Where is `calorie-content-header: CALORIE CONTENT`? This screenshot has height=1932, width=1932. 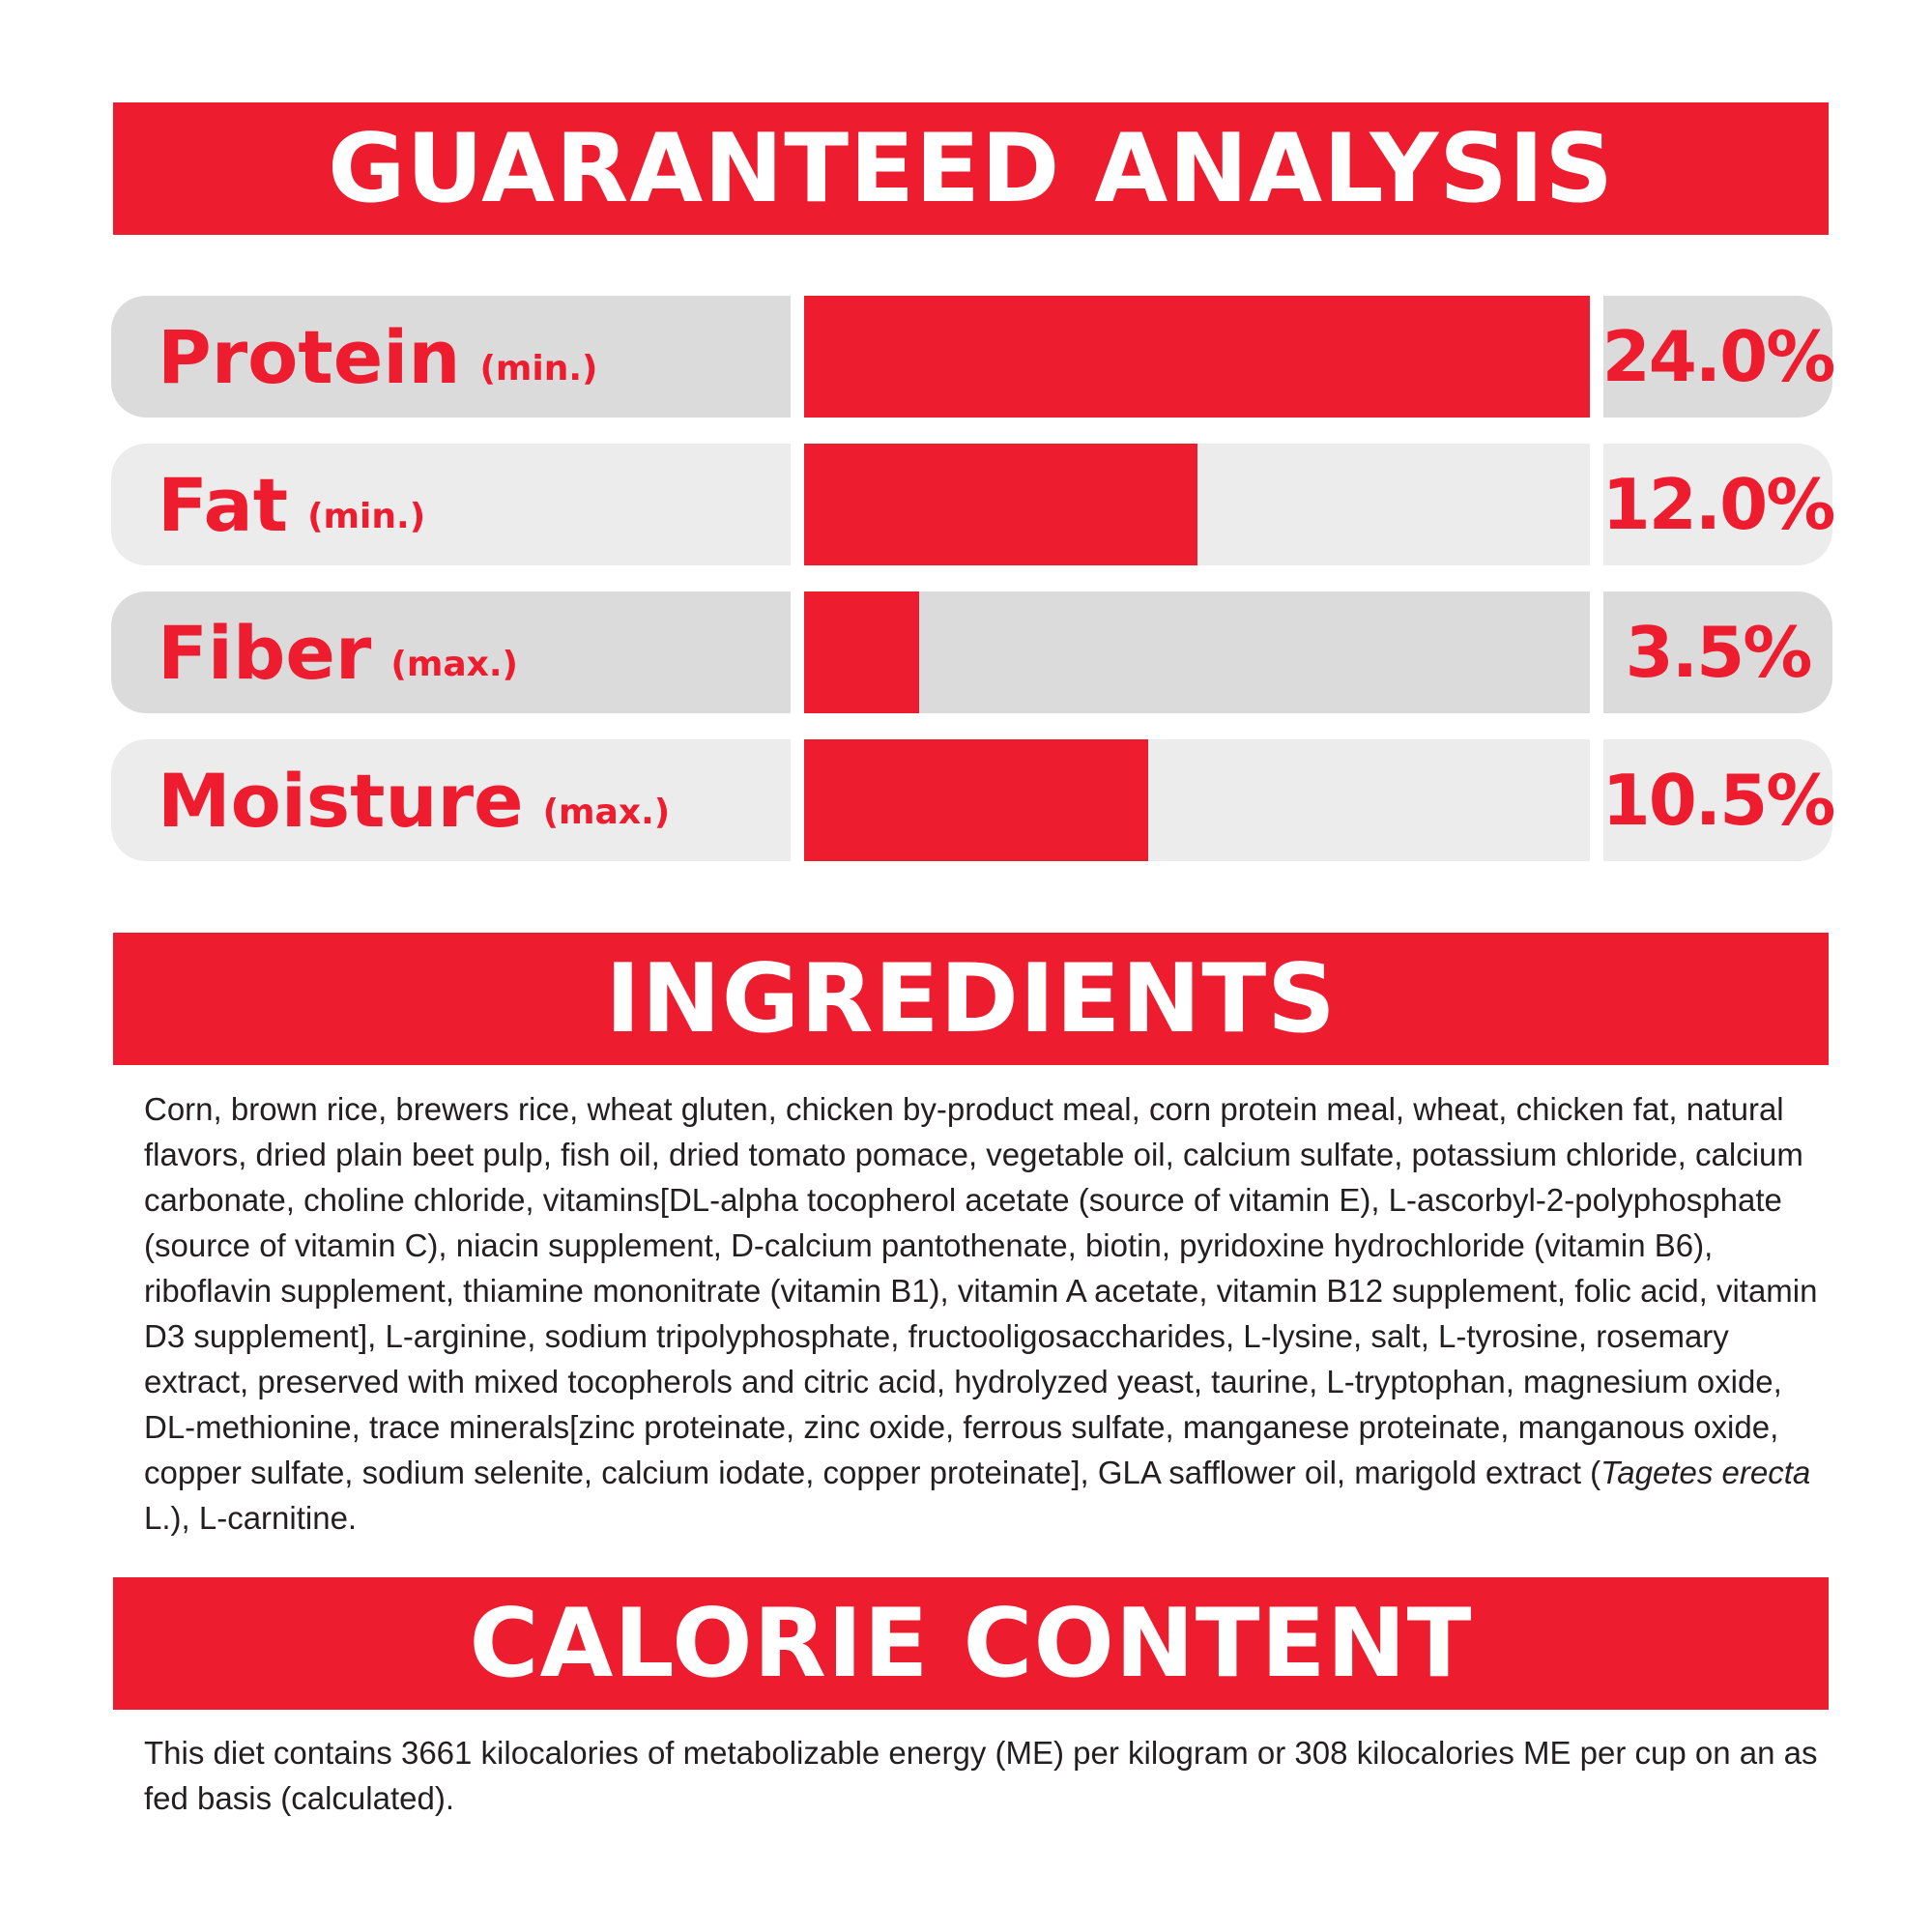
calorie-content-header: CALORIE CONTENT is located at coordinates (971, 1644).